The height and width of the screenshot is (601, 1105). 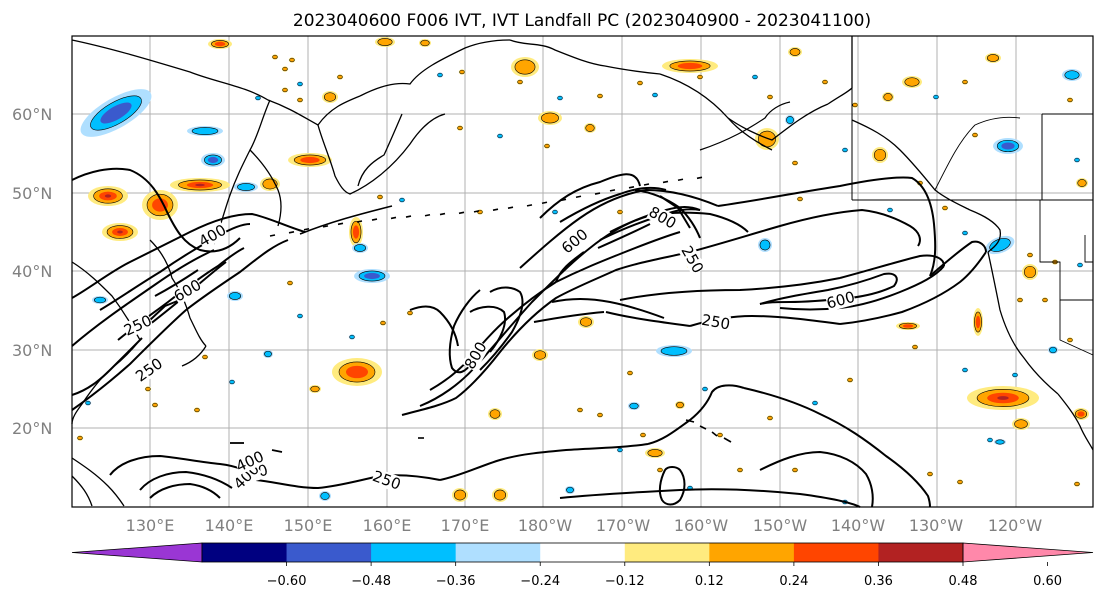 What do you see at coordinates (308, 525) in the screenshot?
I see `longitude-label: 150°E` at bounding box center [308, 525].